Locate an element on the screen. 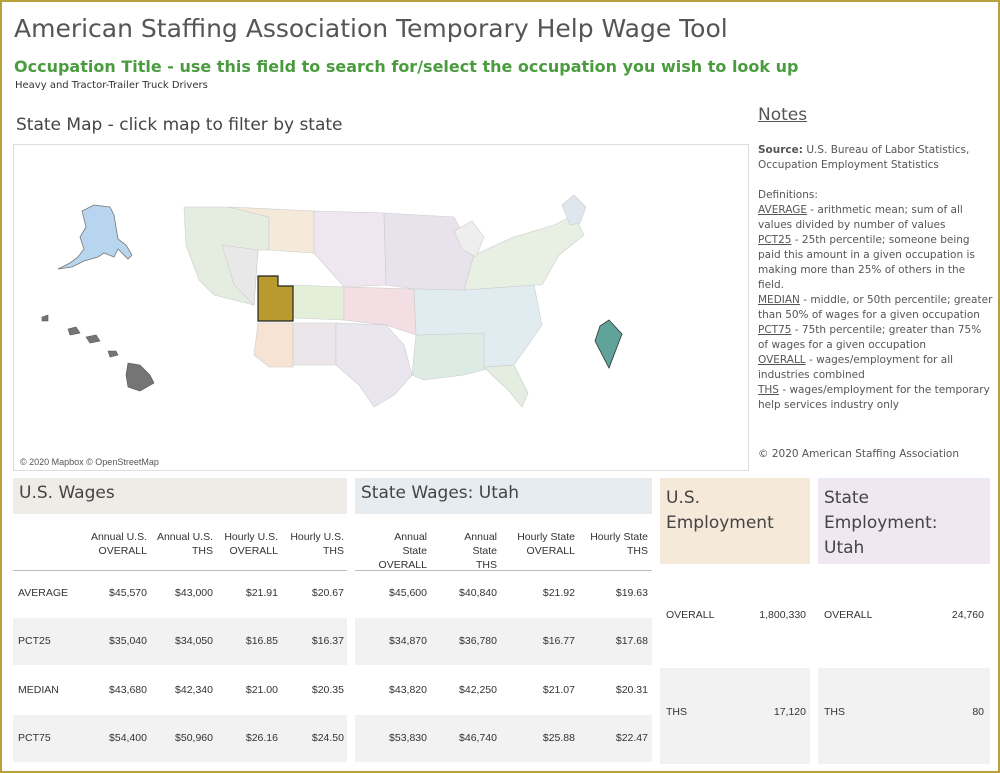  state-nevada is located at coordinates (240, 275).